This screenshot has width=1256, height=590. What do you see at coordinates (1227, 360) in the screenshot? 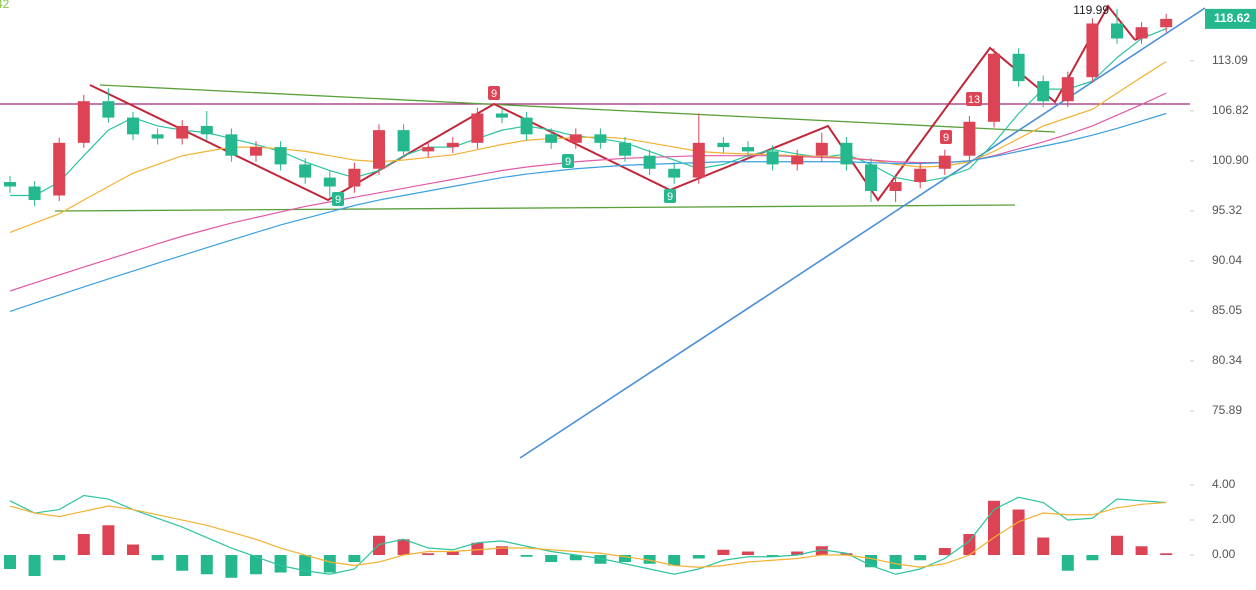
I see `y-tick-label: 80.34` at bounding box center [1227, 360].